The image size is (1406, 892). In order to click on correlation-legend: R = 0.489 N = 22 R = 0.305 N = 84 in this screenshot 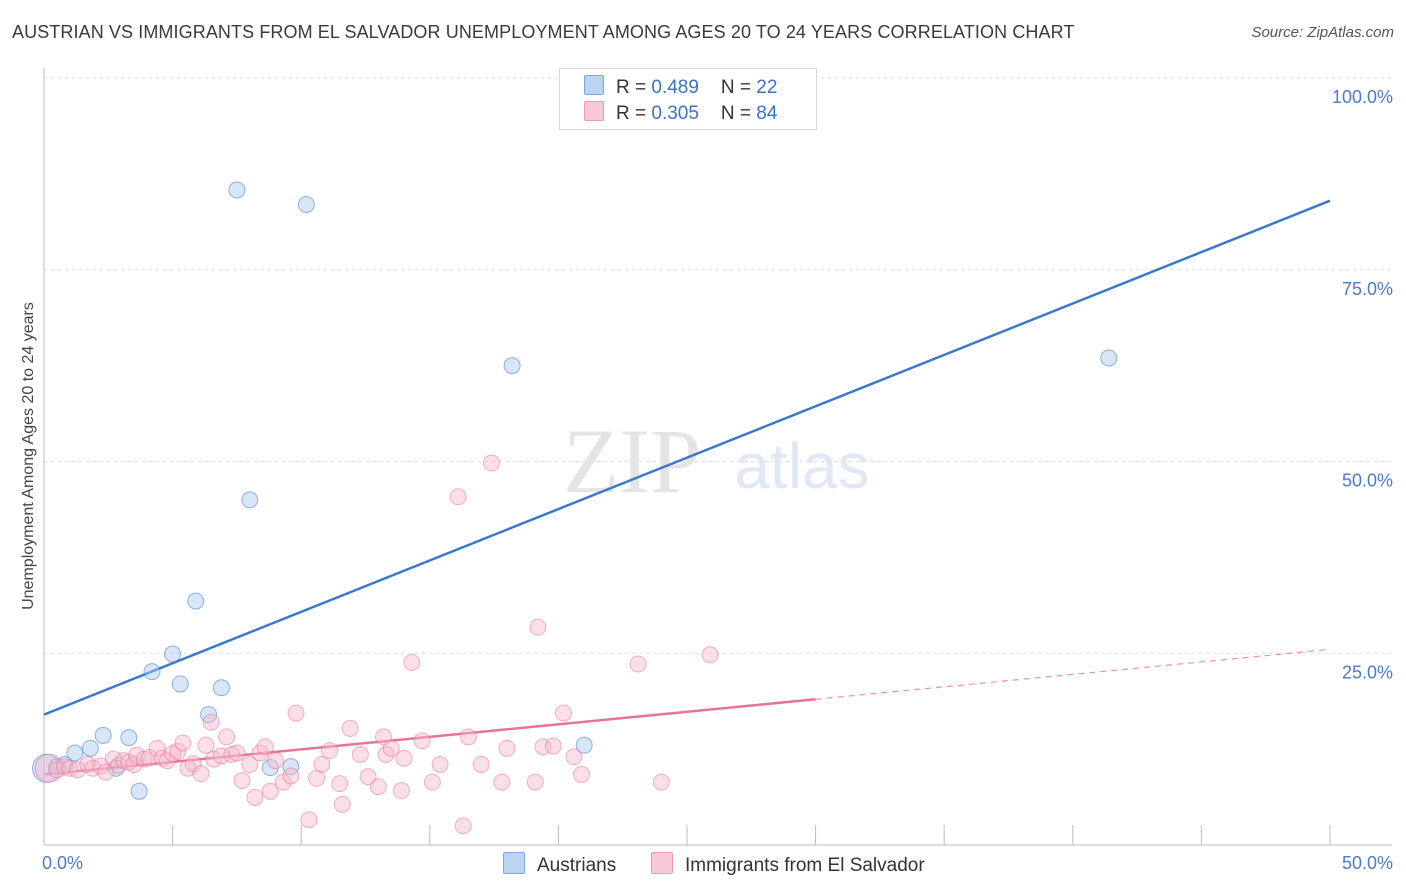, I will do `click(688, 99)`.